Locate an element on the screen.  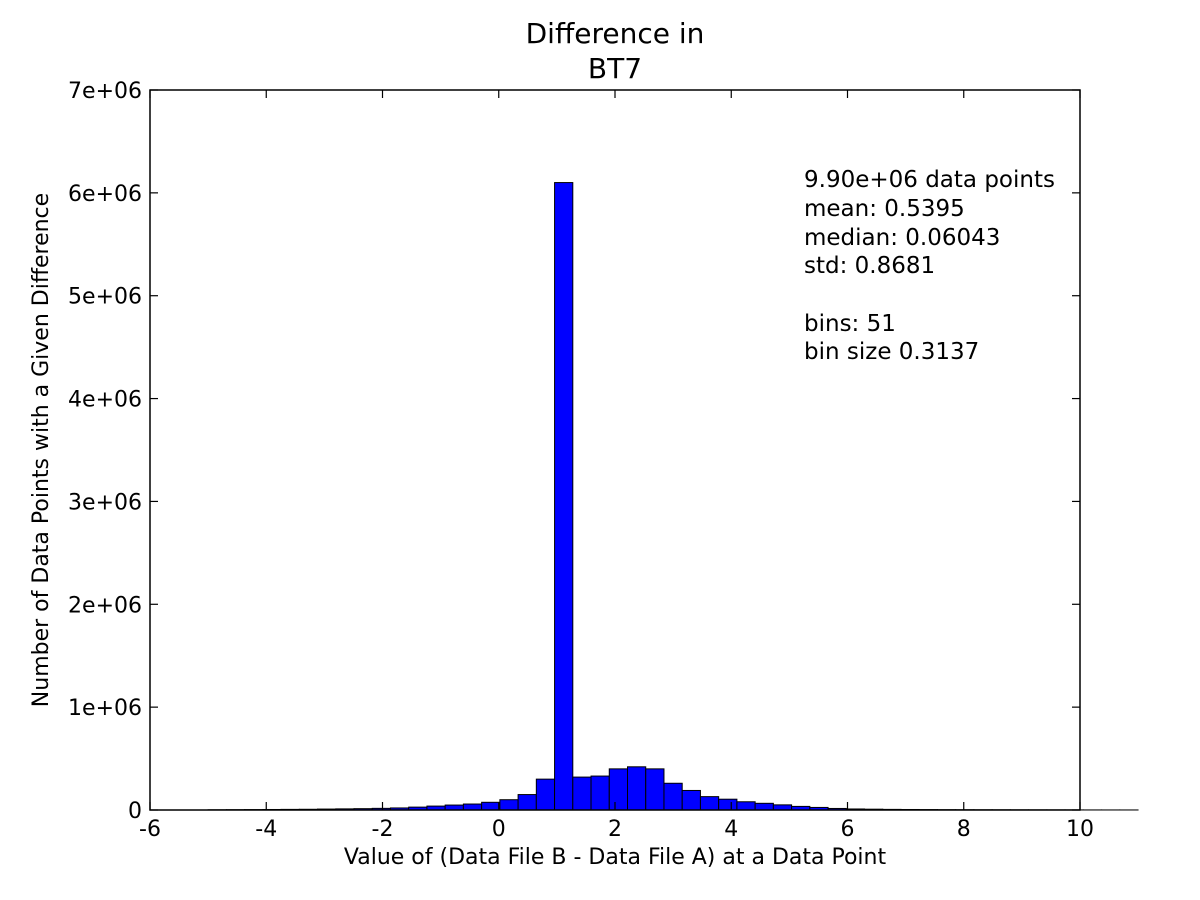
stats-line-data-points: 9.90e+06 data points is located at coordinates (929, 180).